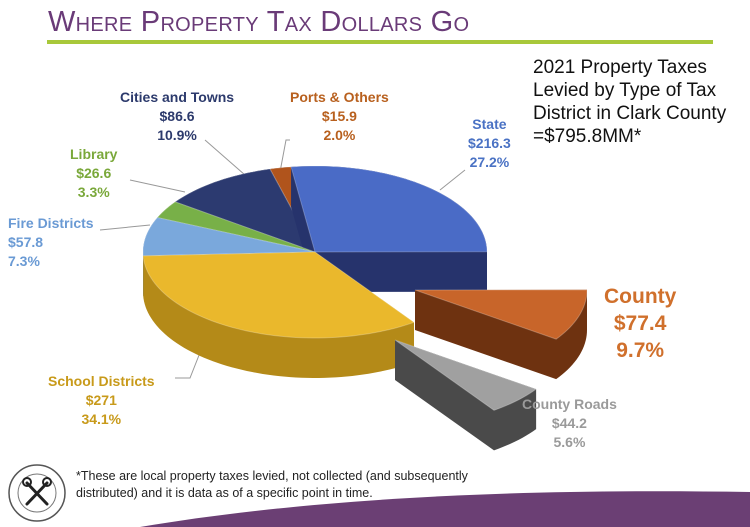 The width and height of the screenshot is (750, 527). What do you see at coordinates (452, 180) in the screenshot?
I see `leader-line-state` at bounding box center [452, 180].